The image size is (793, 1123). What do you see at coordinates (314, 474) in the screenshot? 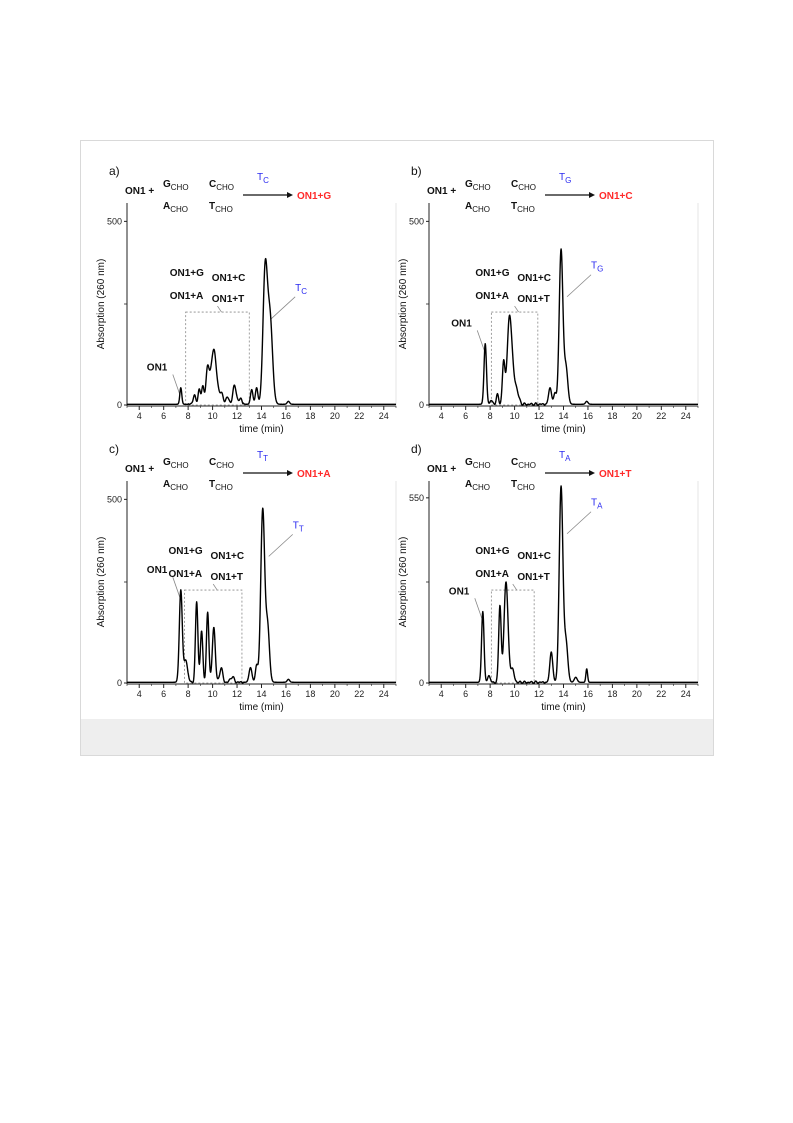
I see `reaction-product: ON1+A` at bounding box center [314, 474].